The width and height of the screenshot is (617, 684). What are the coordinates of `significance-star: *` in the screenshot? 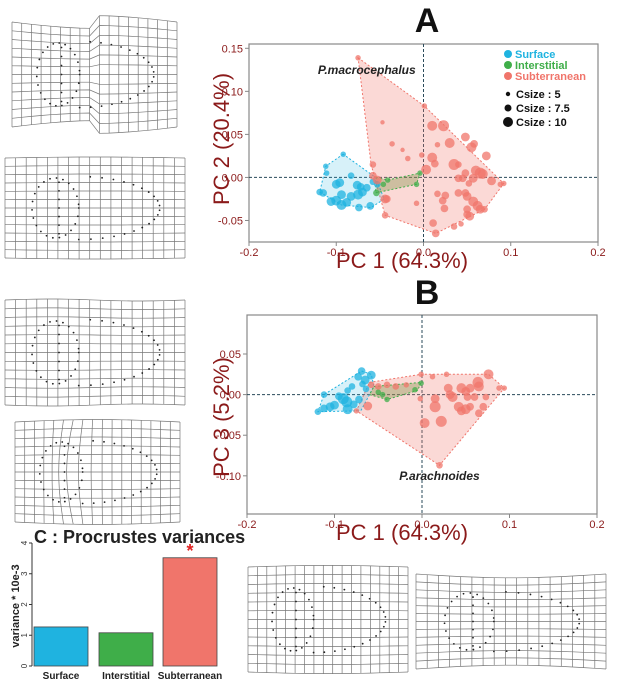 It's located at (189, 551).